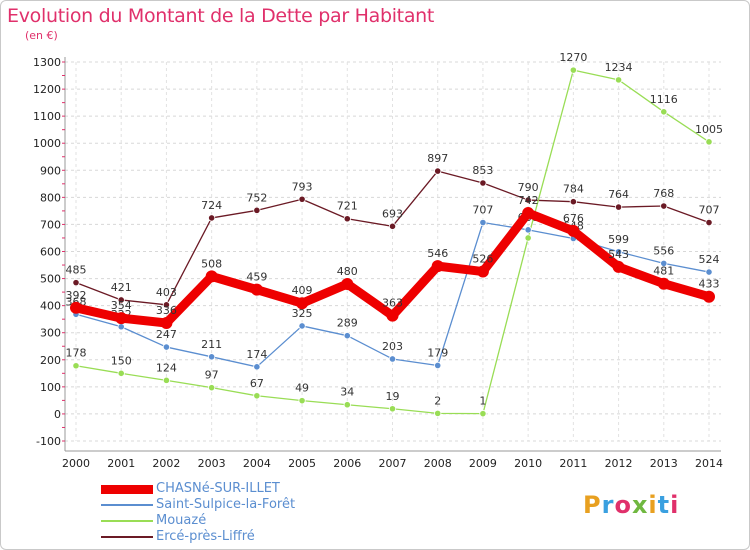 This screenshot has width=750, height=550. Describe the element at coordinates (57, 414) in the screenshot. I see `y-tick-label: 0` at that location.